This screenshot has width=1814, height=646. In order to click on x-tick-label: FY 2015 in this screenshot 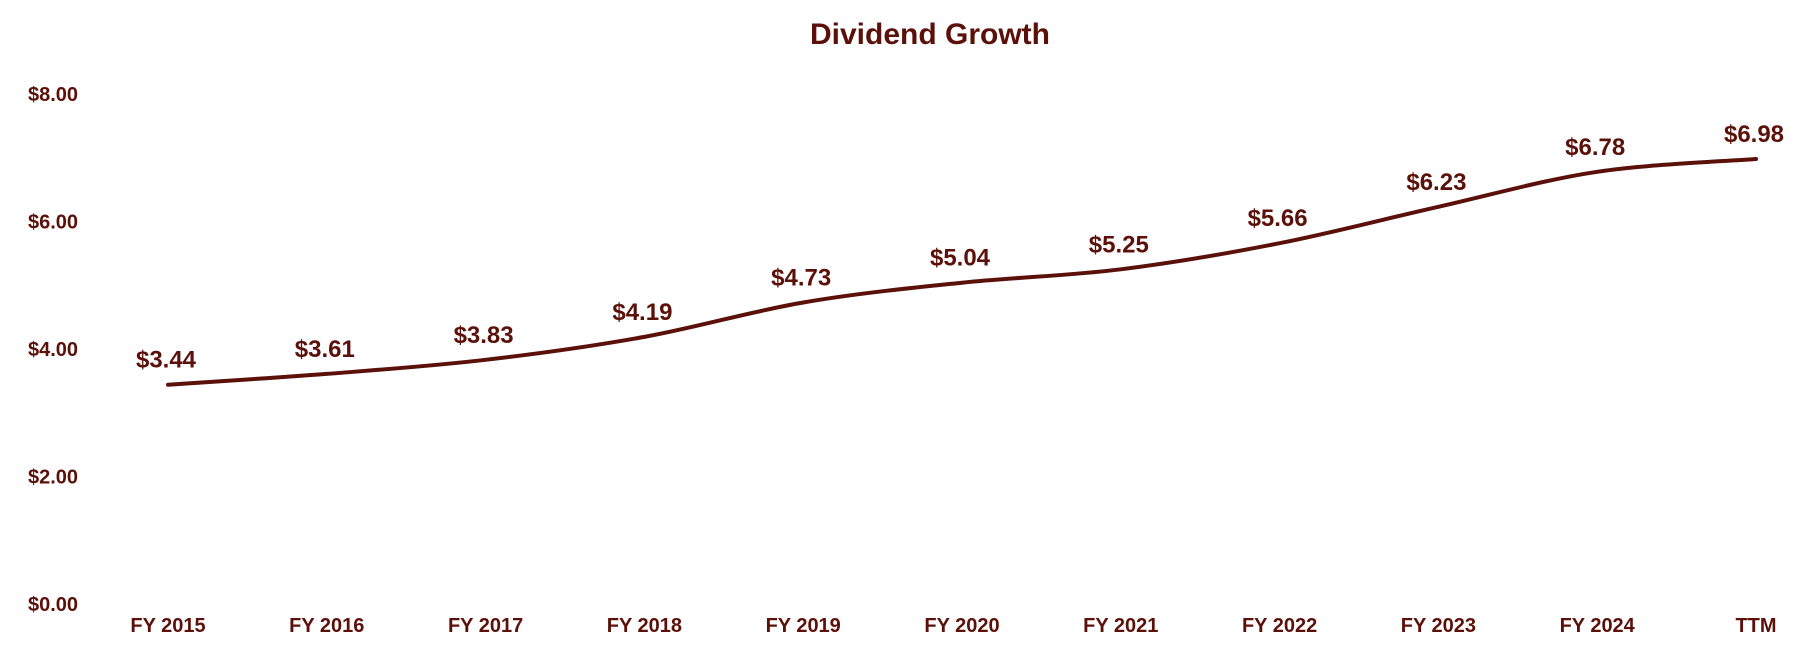, I will do `click(167, 626)`.